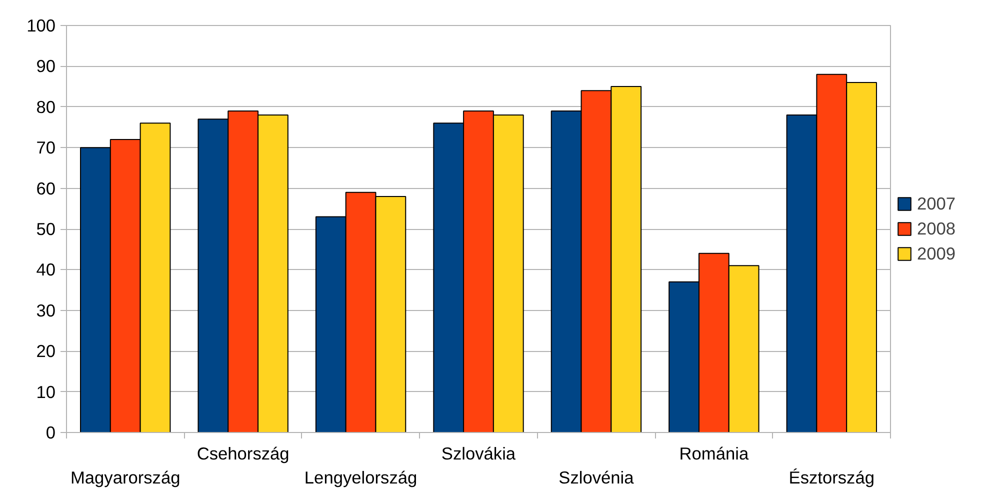 Image resolution: width=996 pixels, height=502 pixels. I want to click on y-tick-label: 100, so click(41, 26).